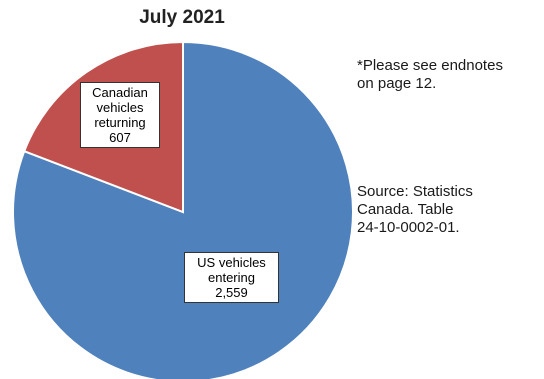  Describe the element at coordinates (231, 292) in the screenshot. I see `slice-label-value: 2,559` at that location.